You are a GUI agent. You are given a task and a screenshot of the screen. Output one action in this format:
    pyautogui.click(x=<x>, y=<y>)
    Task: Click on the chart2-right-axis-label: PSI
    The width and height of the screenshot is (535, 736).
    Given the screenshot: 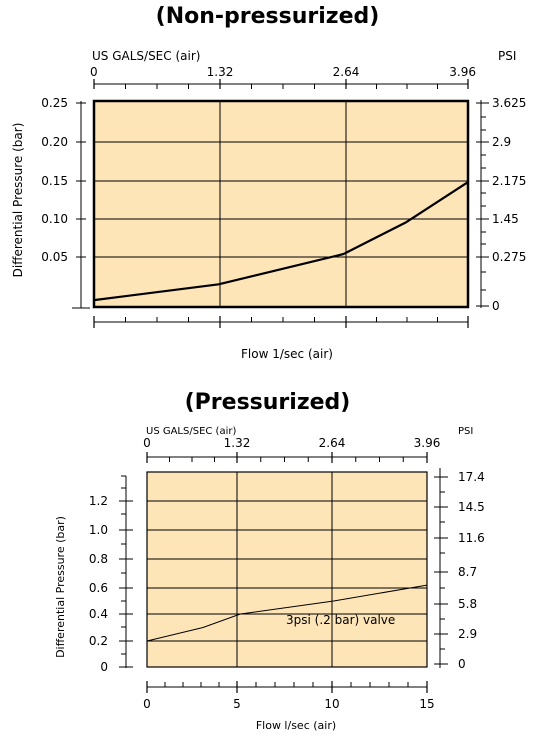 What is the action you would take?
    pyautogui.click(x=465, y=431)
    